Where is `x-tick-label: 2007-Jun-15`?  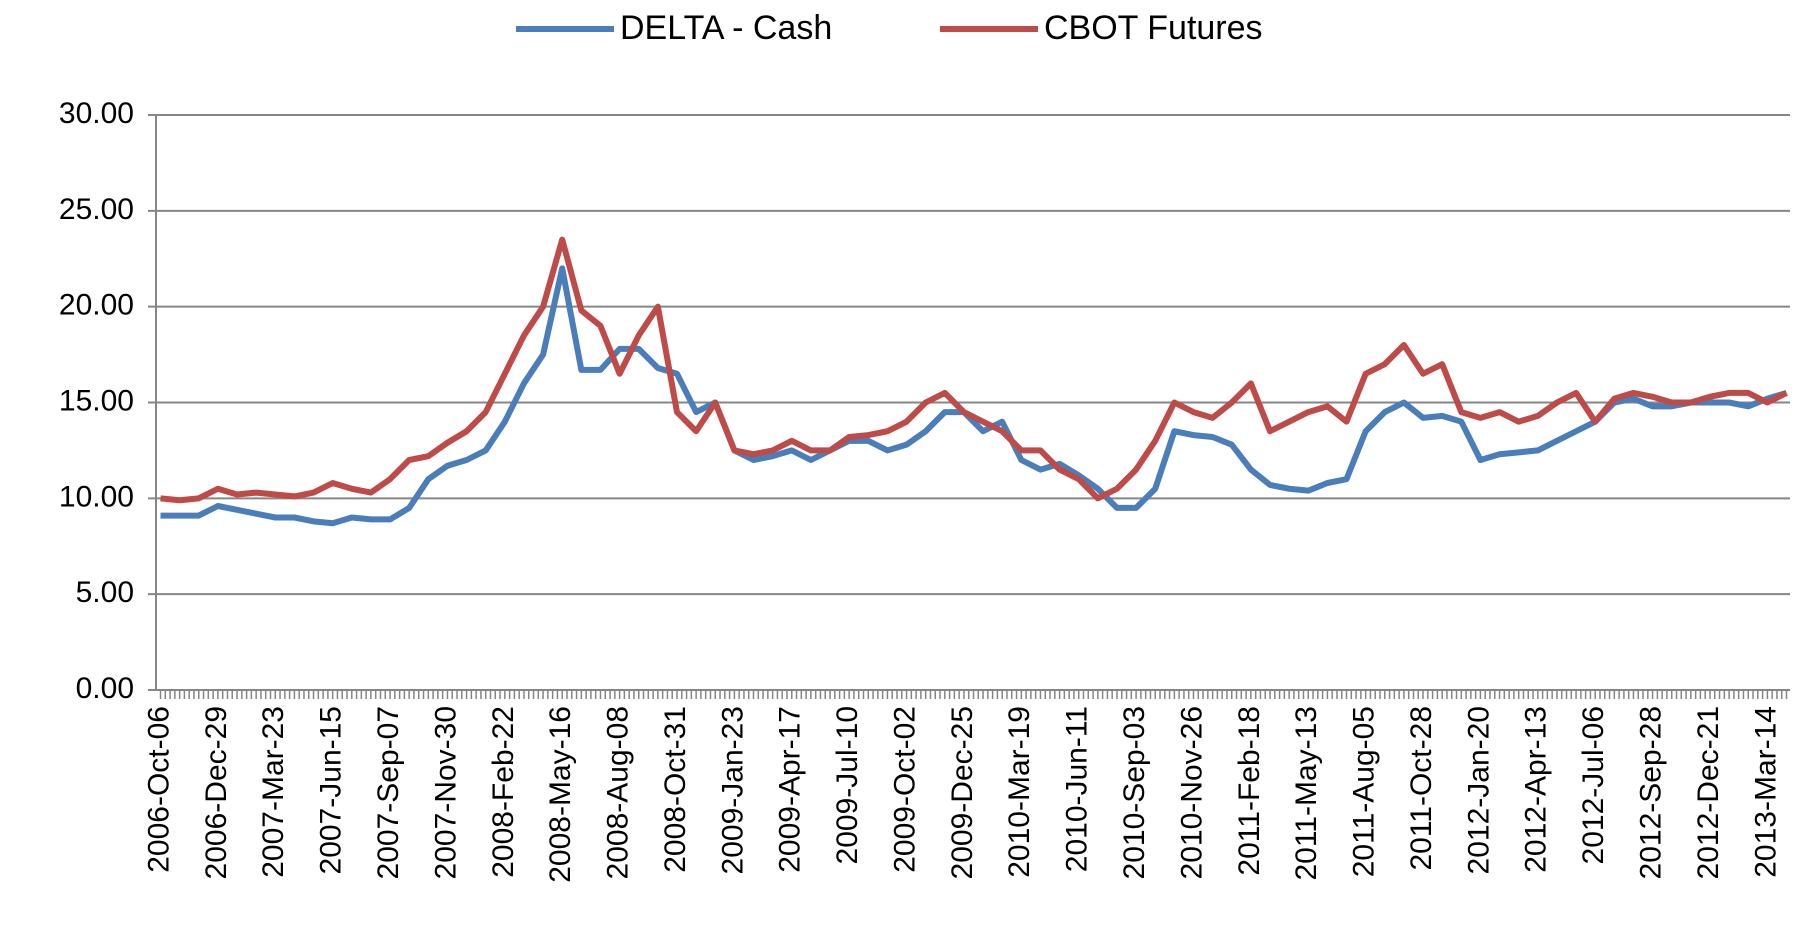
x-tick-label: 2007-Jun-15 is located at coordinates (331, 790).